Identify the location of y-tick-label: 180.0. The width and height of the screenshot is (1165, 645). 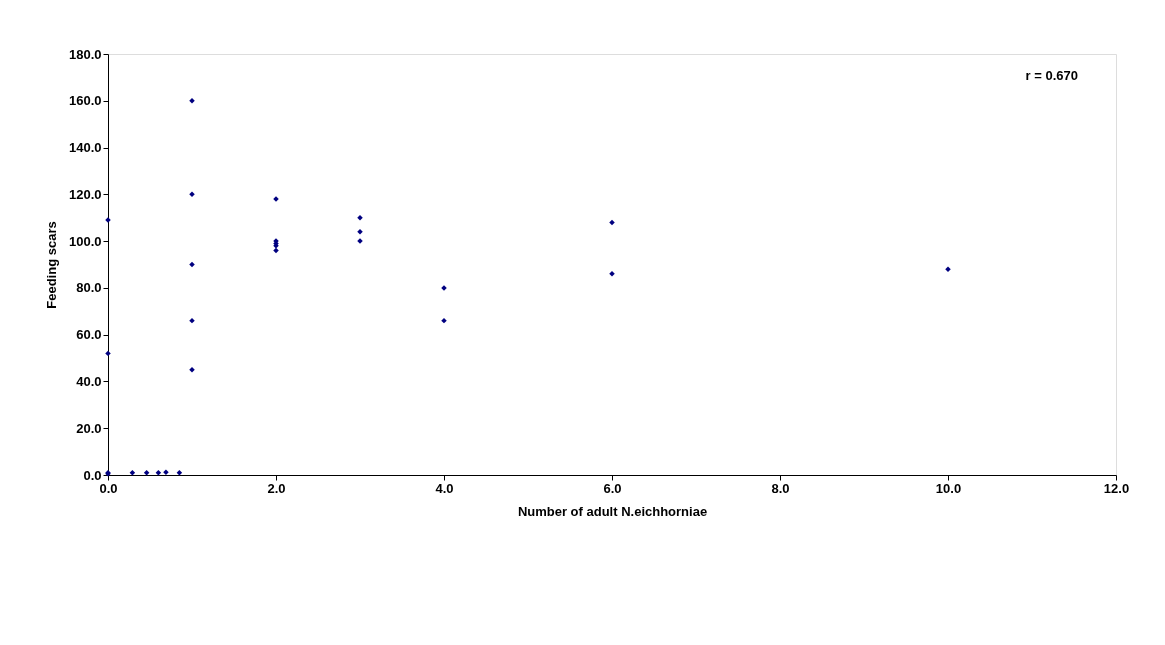
(85, 54).